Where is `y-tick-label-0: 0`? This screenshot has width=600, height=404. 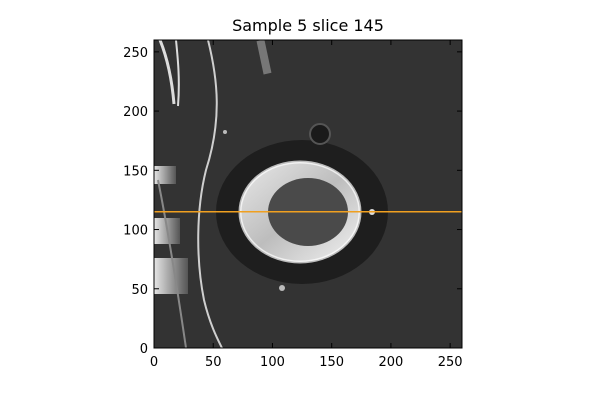
y-tick-label-0: 0 is located at coordinates (144, 349).